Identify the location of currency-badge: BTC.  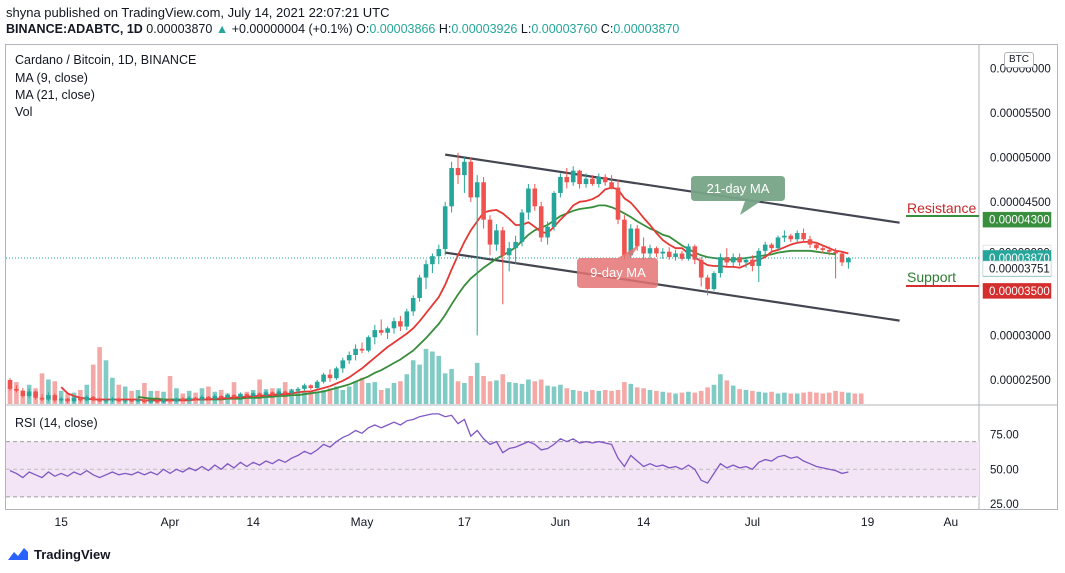
(1019, 60).